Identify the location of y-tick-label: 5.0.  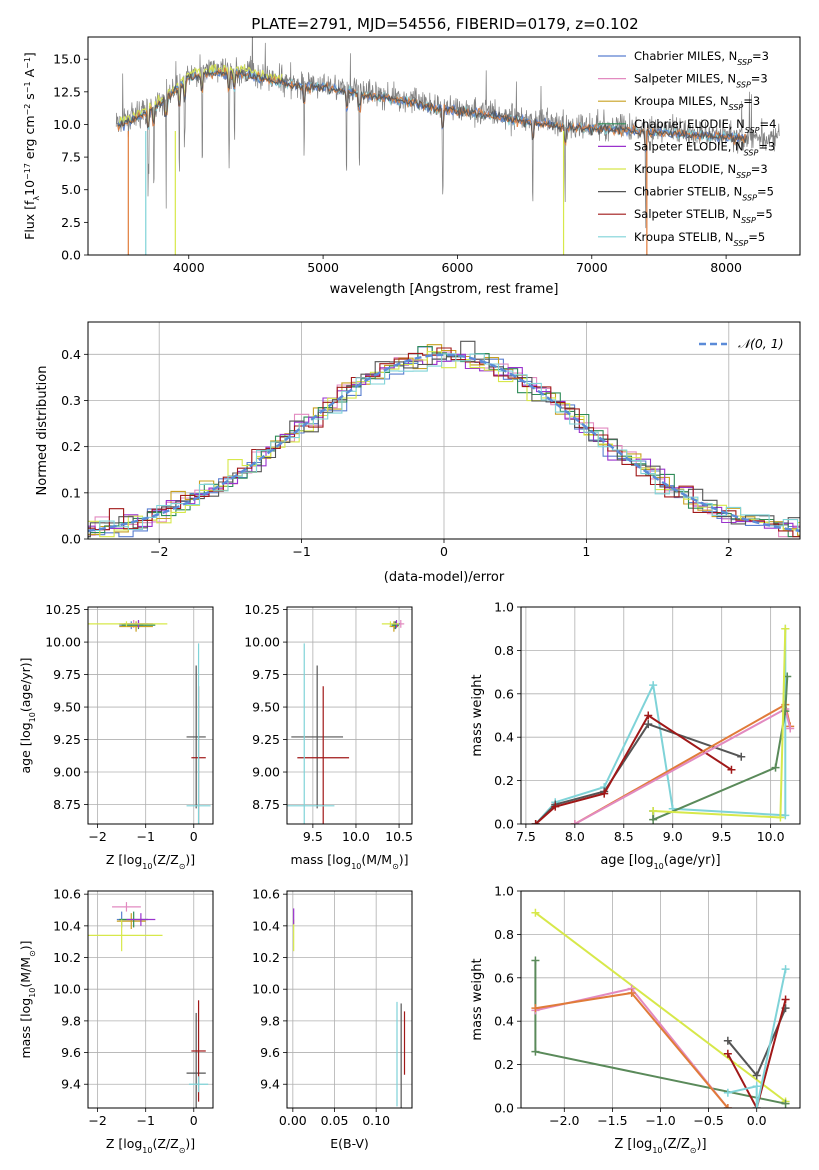
(71, 189).